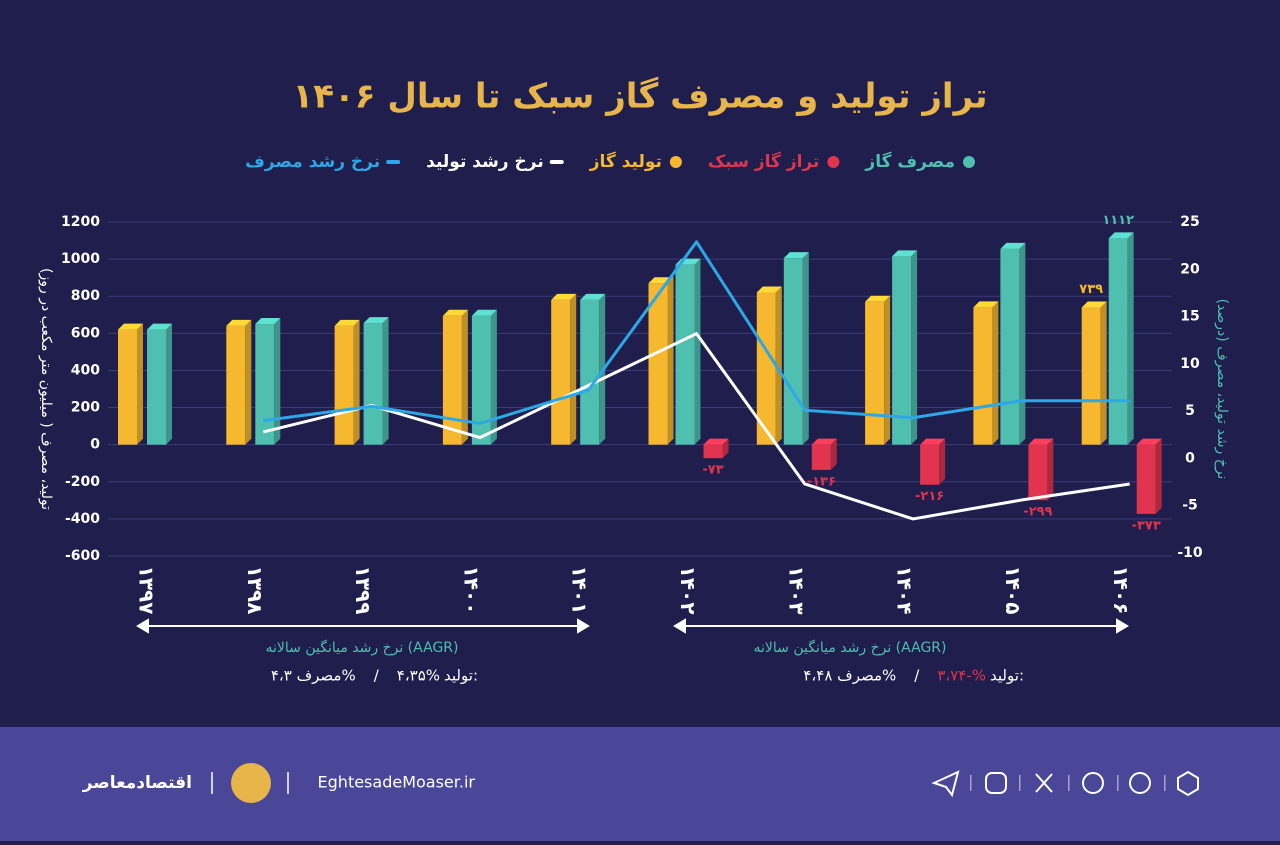 The height and width of the screenshot is (845, 1280). Describe the element at coordinates (137, 783) in the screenshot. I see `brand-name: اقتصادمعاصر` at that location.